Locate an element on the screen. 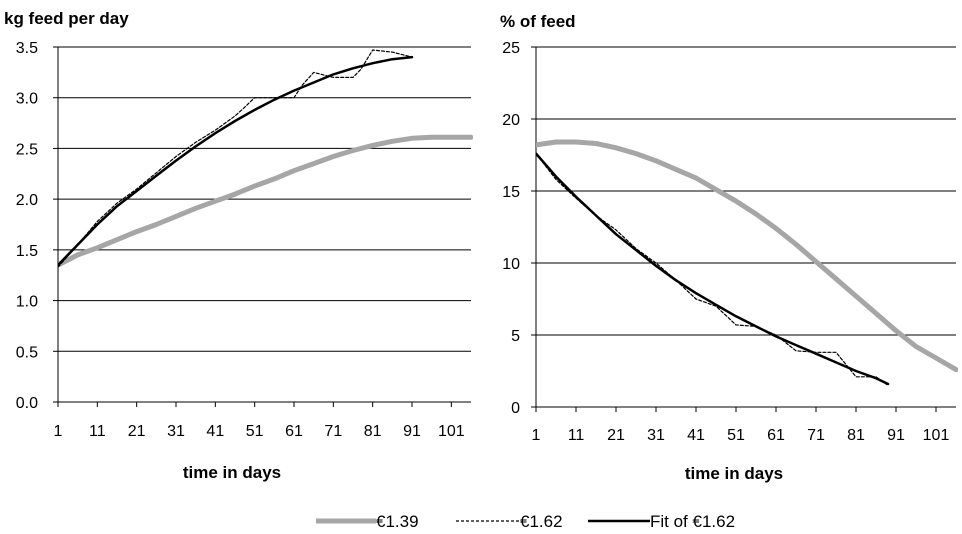 The height and width of the screenshot is (534, 962). y-tick-label: 2.0 is located at coordinates (27, 200).